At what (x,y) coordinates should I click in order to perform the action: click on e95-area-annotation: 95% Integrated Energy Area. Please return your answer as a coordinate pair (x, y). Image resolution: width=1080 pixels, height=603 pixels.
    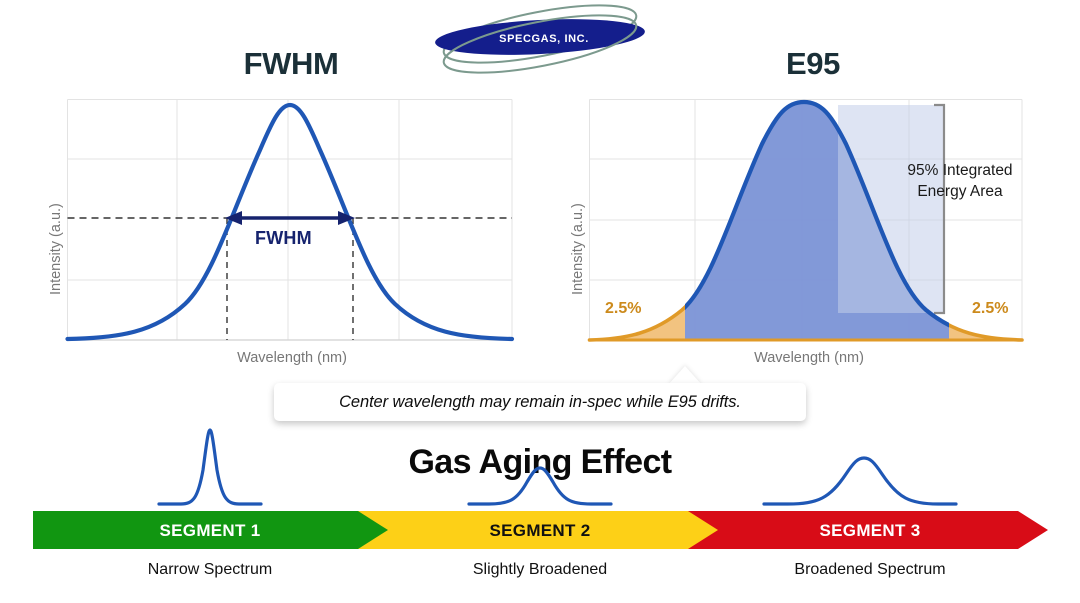
    Looking at the image, I should click on (960, 182).